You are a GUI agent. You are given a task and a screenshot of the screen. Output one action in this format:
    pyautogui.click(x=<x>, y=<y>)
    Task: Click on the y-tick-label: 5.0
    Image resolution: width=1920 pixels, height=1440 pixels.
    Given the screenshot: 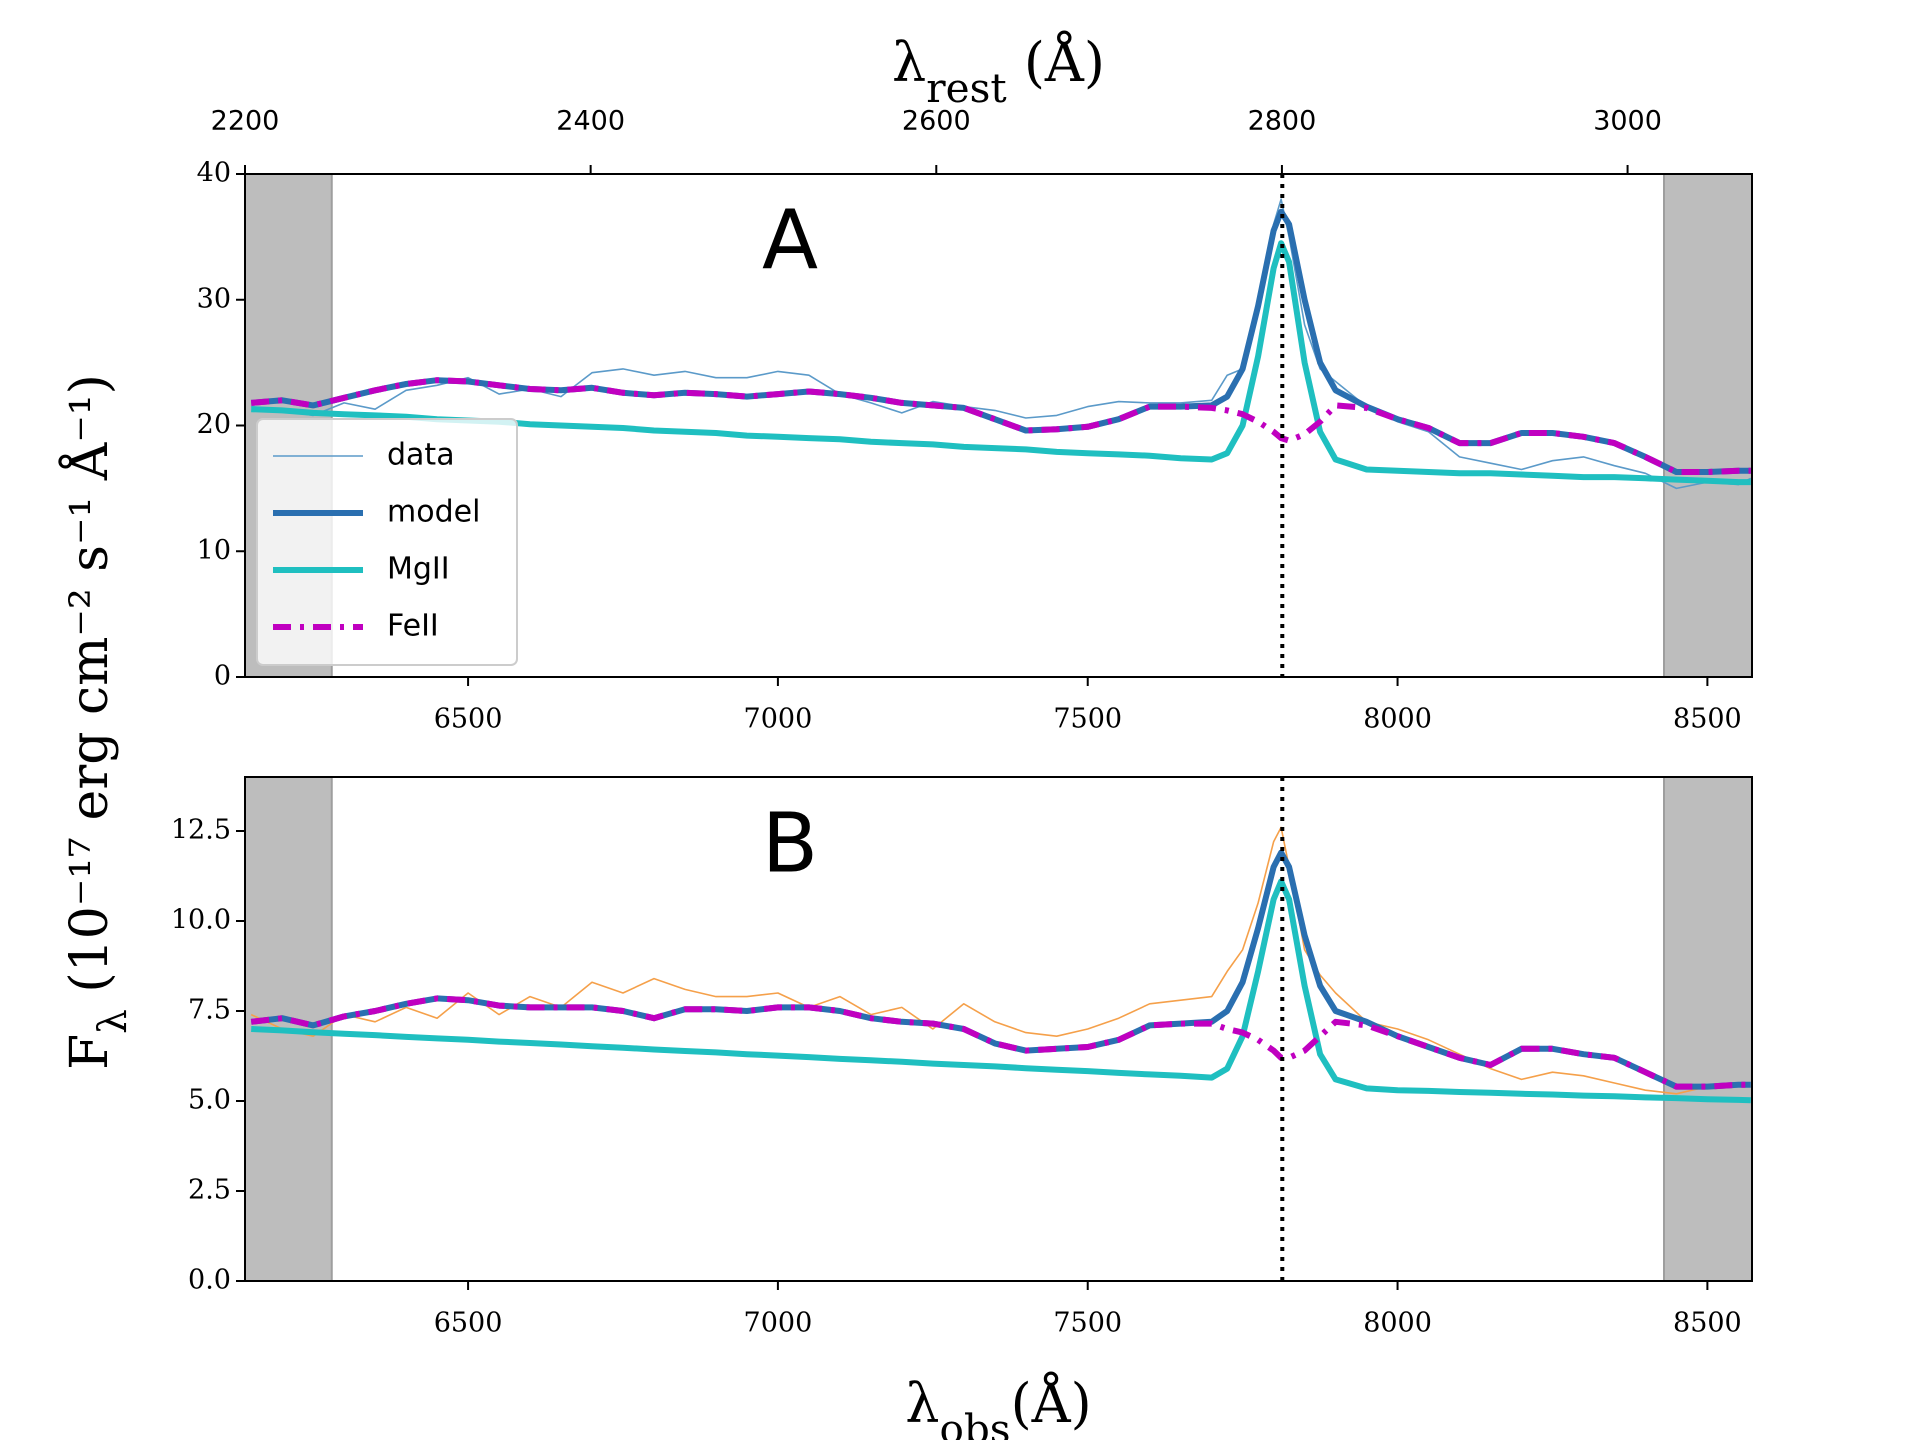 What is the action you would take?
    pyautogui.click(x=209, y=1100)
    